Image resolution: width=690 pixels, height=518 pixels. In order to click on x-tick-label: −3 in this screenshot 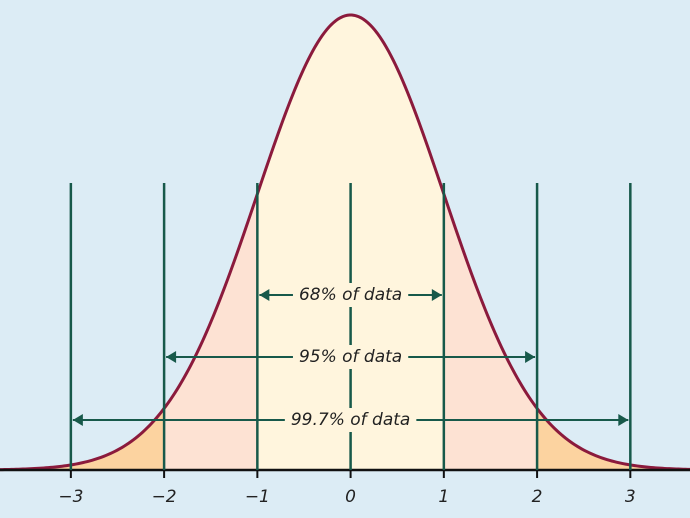, I will do `click(70, 497)`.